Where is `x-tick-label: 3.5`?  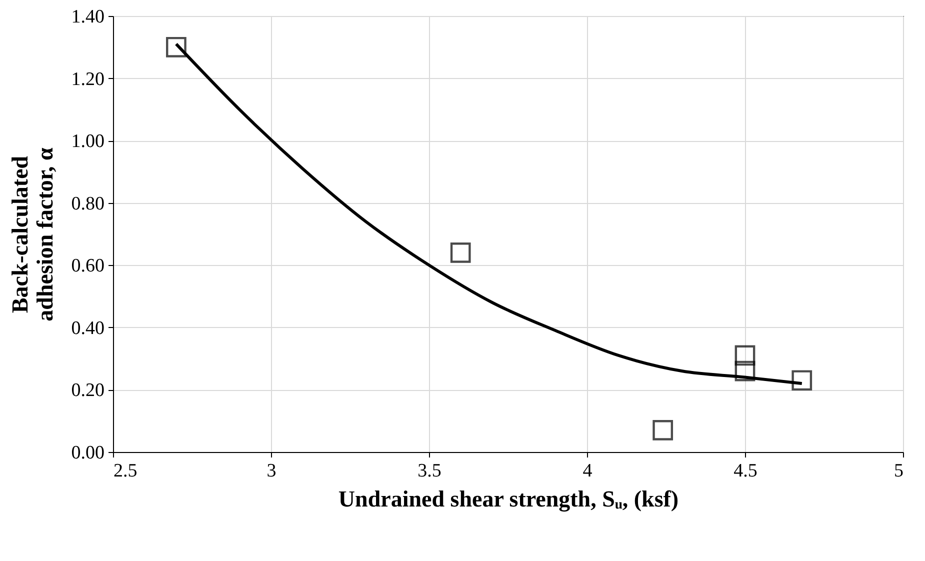
x-tick-label: 3.5 is located at coordinates (430, 471).